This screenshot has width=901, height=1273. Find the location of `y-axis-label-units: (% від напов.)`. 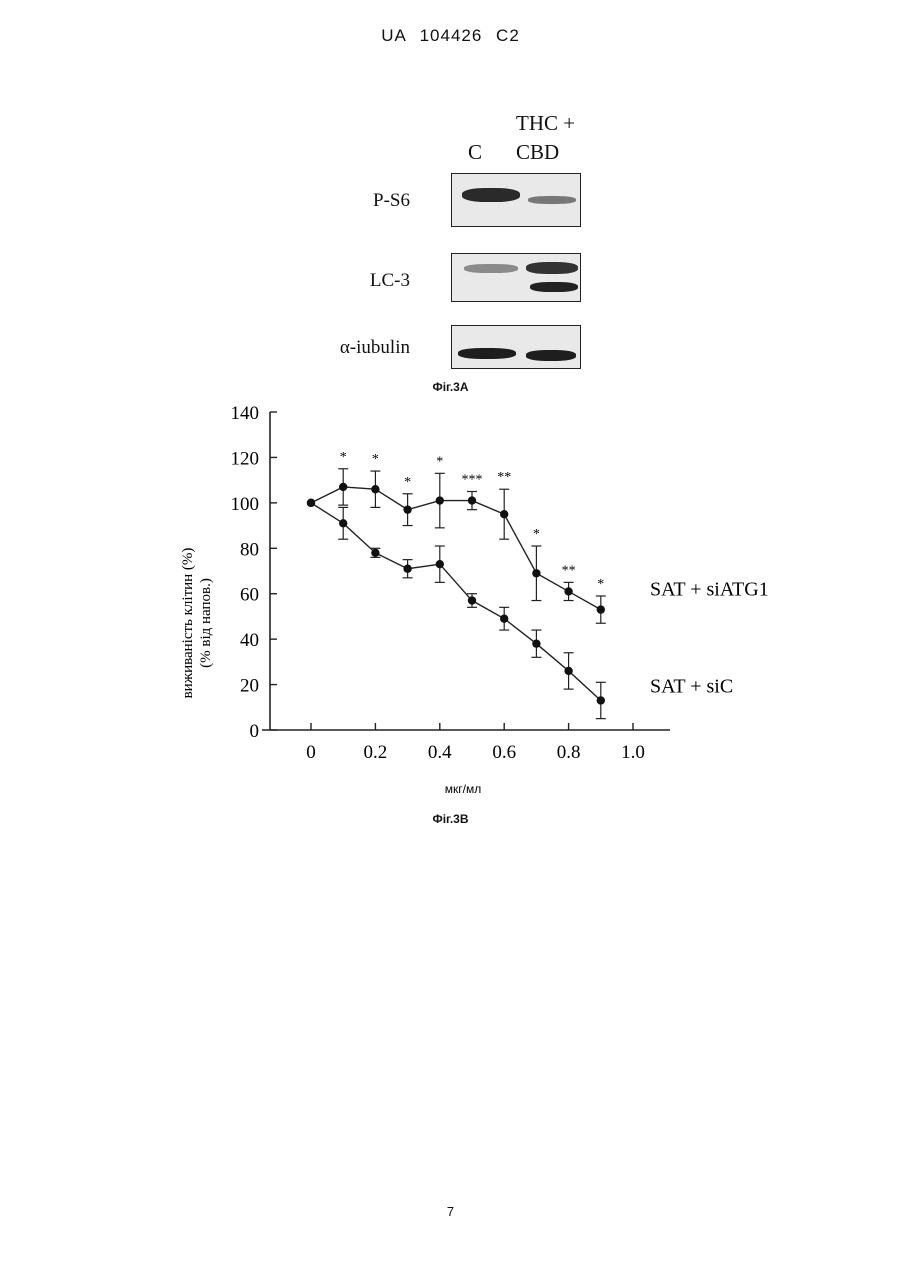

y-axis-label-units: (% від напов.) is located at coordinates (206, 623).